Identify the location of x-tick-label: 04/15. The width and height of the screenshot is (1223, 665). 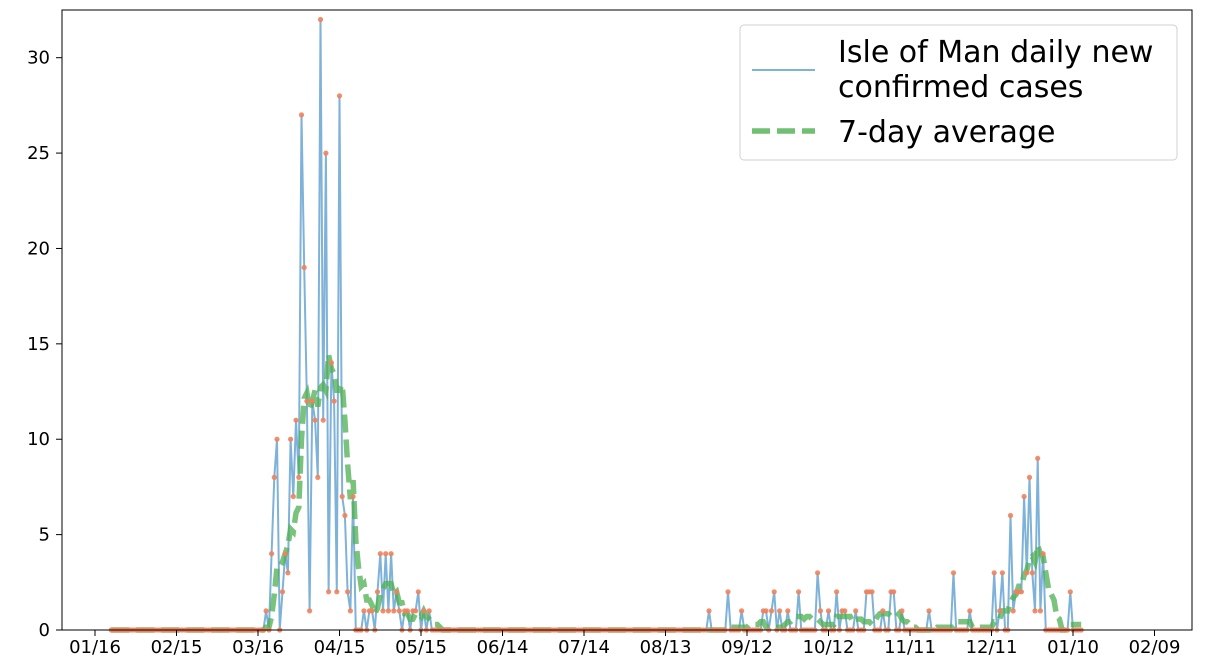
(340, 647).